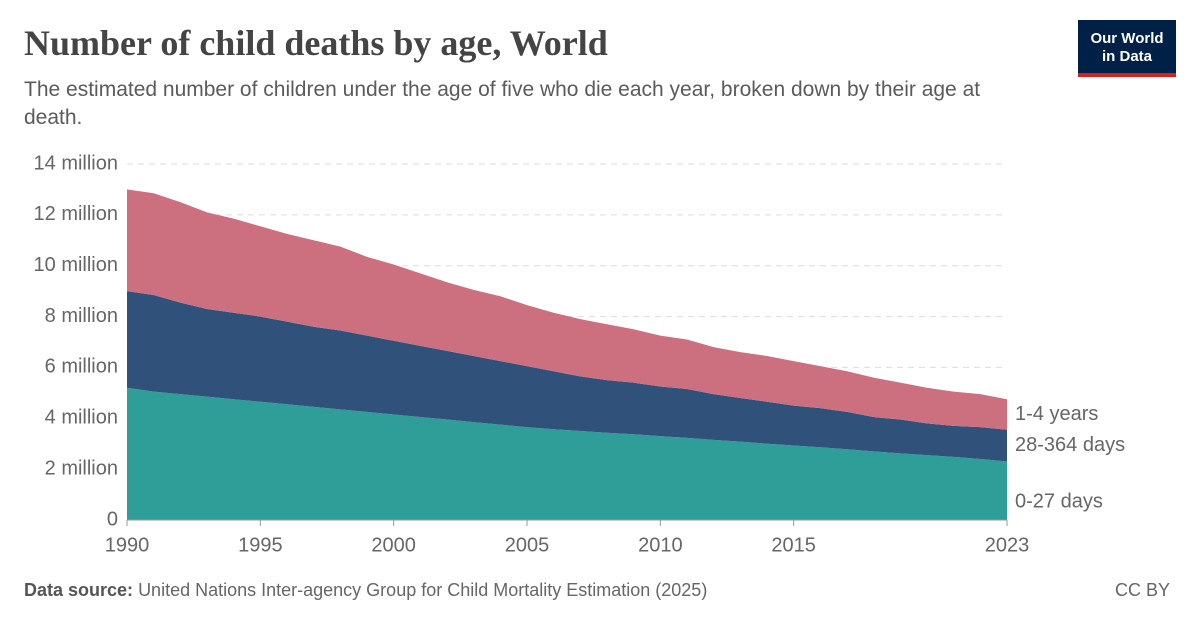 The image size is (1200, 627). What do you see at coordinates (316, 43) in the screenshot?
I see `chart-title: Number of child deaths by age, World` at bounding box center [316, 43].